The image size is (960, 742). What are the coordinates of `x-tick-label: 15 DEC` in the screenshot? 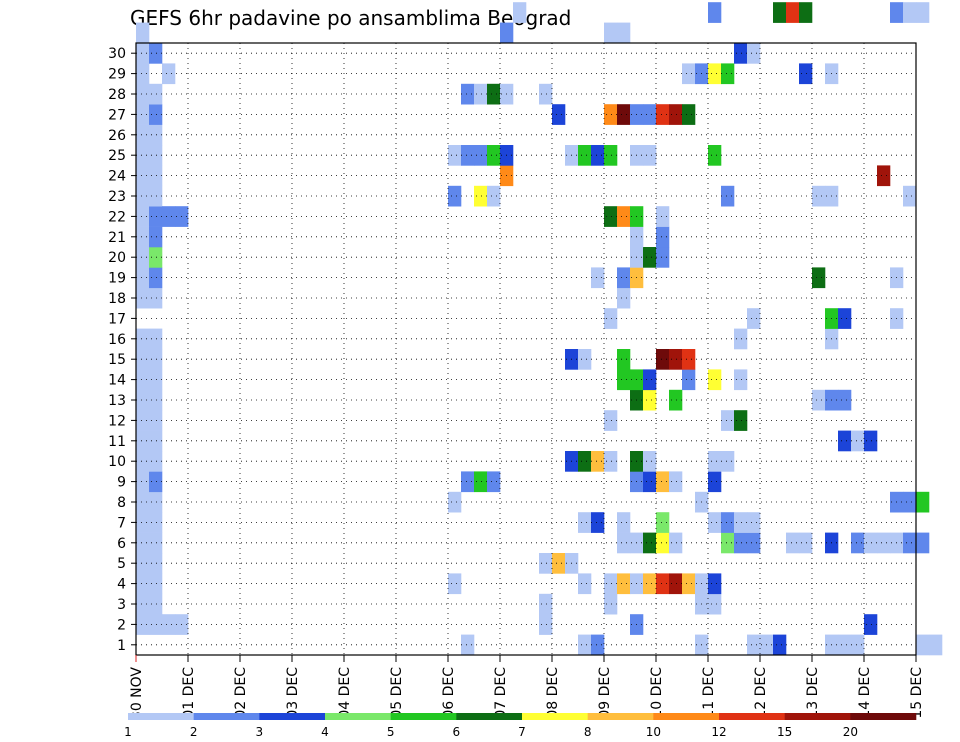 It's located at (917, 693).